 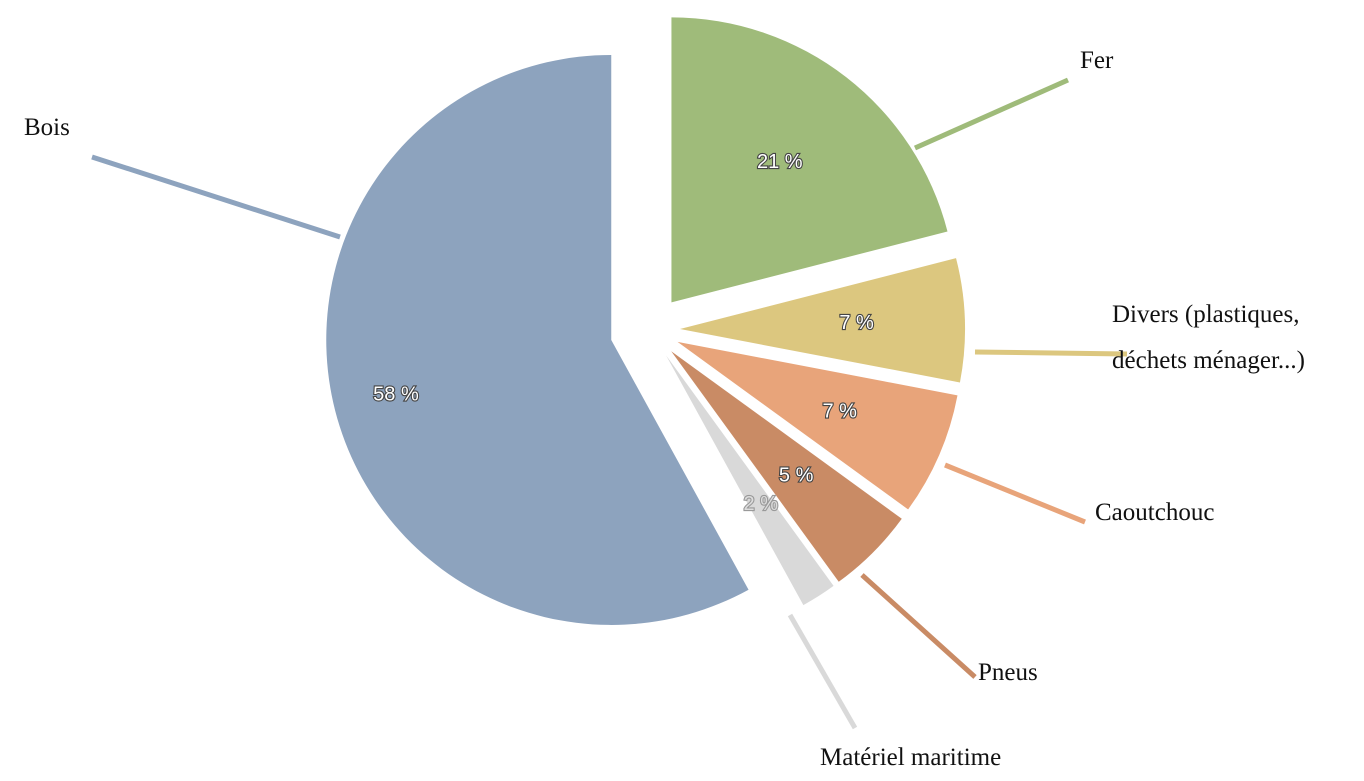 What do you see at coordinates (1097, 60) in the screenshot?
I see `category-label: Fer` at bounding box center [1097, 60].